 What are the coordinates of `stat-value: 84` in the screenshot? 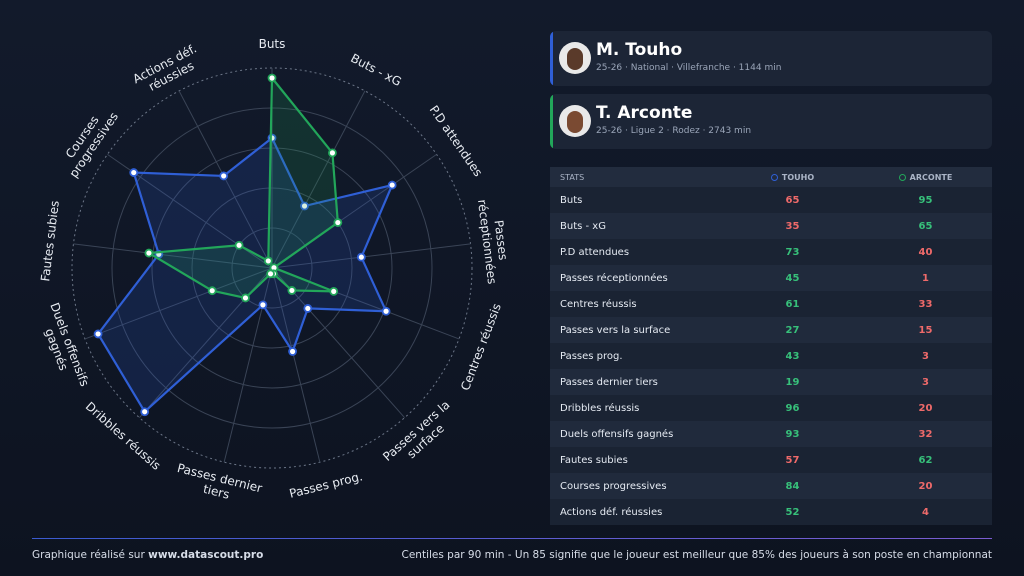 It's located at (792, 486).